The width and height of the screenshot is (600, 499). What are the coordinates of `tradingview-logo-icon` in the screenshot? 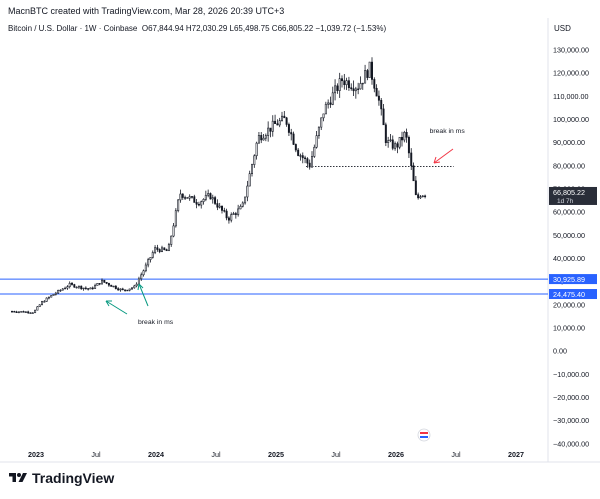 It's located at (18, 477).